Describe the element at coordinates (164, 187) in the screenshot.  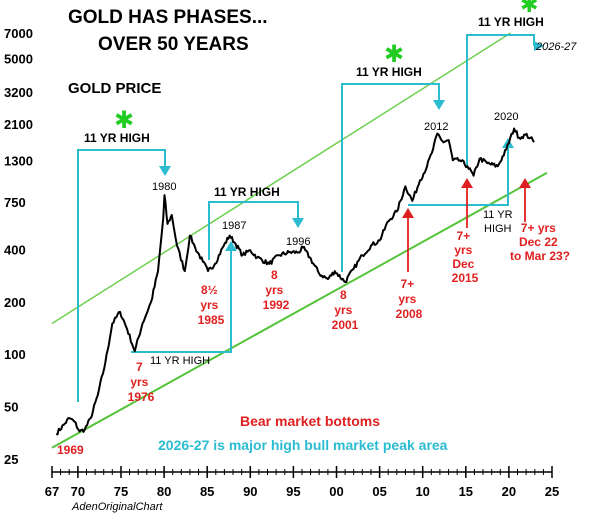
I see `peak-label-1980: 1980` at that location.